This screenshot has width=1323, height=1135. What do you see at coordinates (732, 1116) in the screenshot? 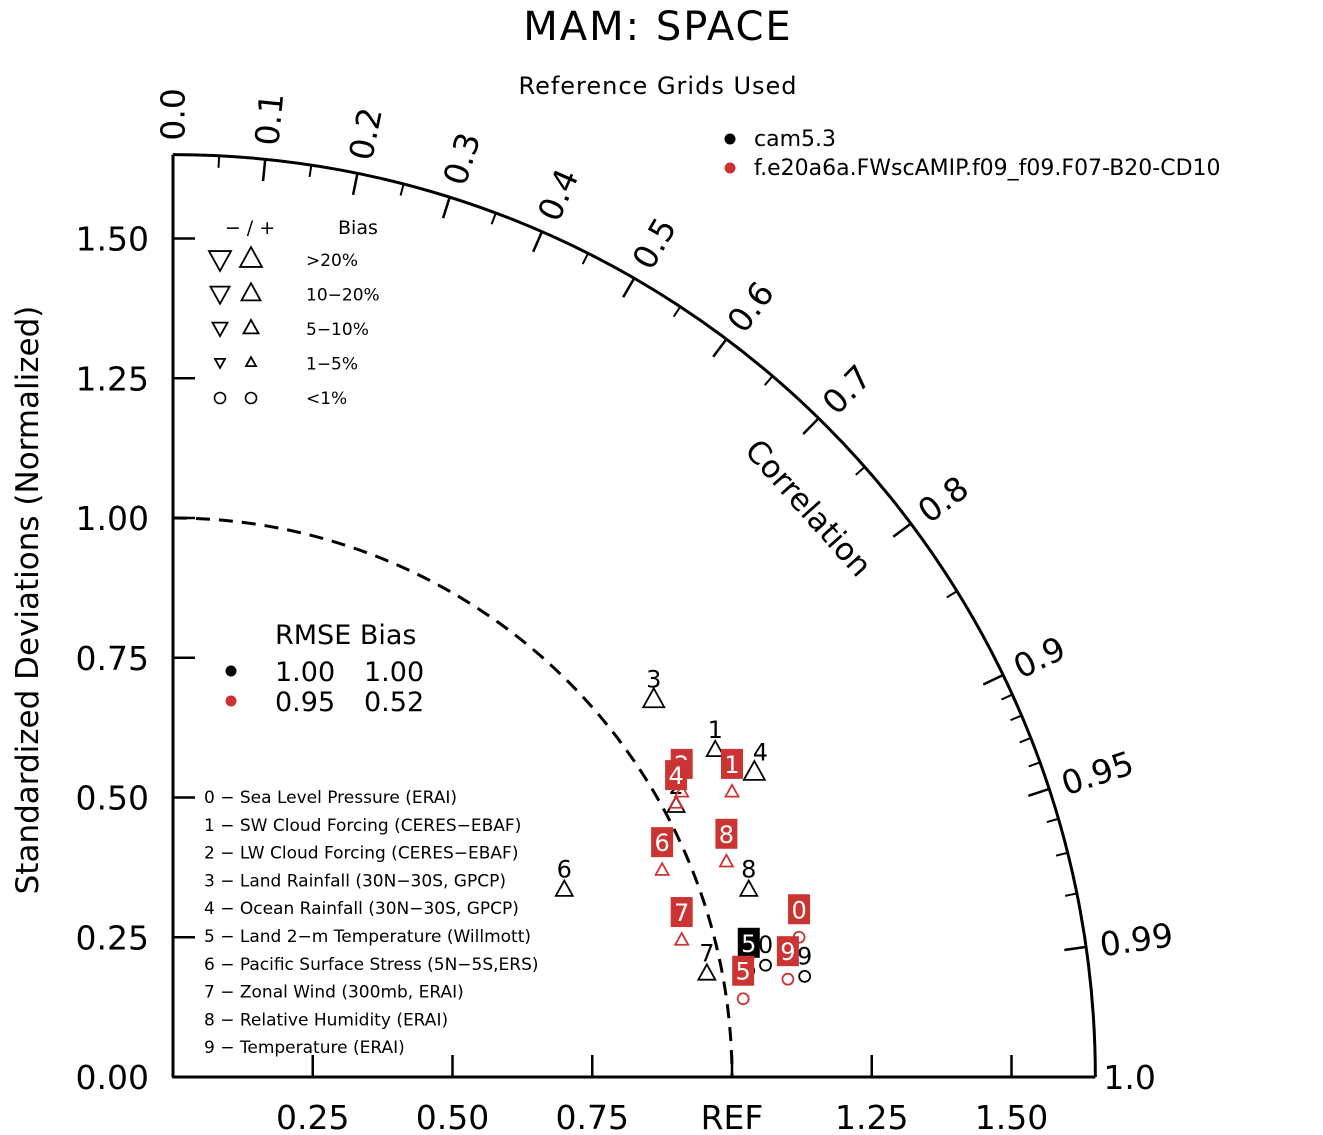
I see `x-tick-label: REF` at bounding box center [732, 1116].